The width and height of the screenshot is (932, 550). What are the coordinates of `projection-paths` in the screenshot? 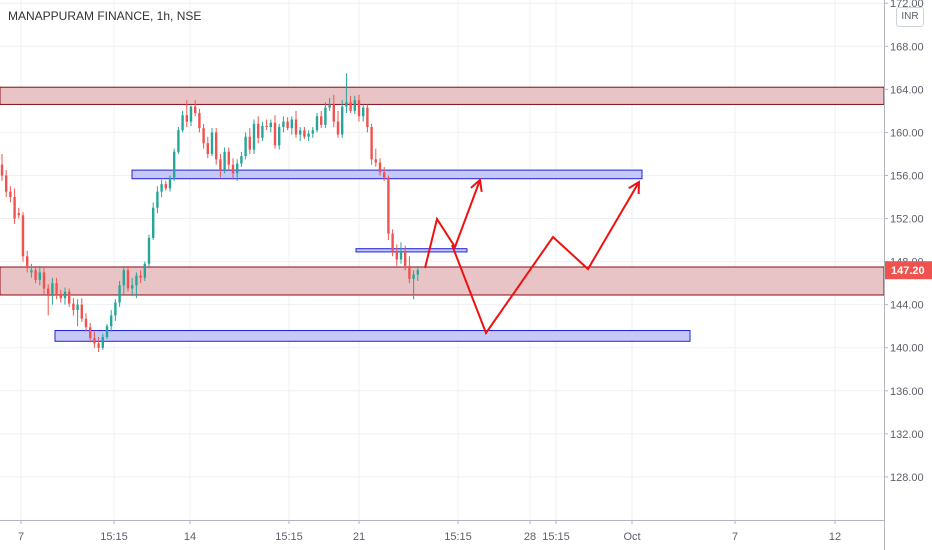 It's located at (532, 257).